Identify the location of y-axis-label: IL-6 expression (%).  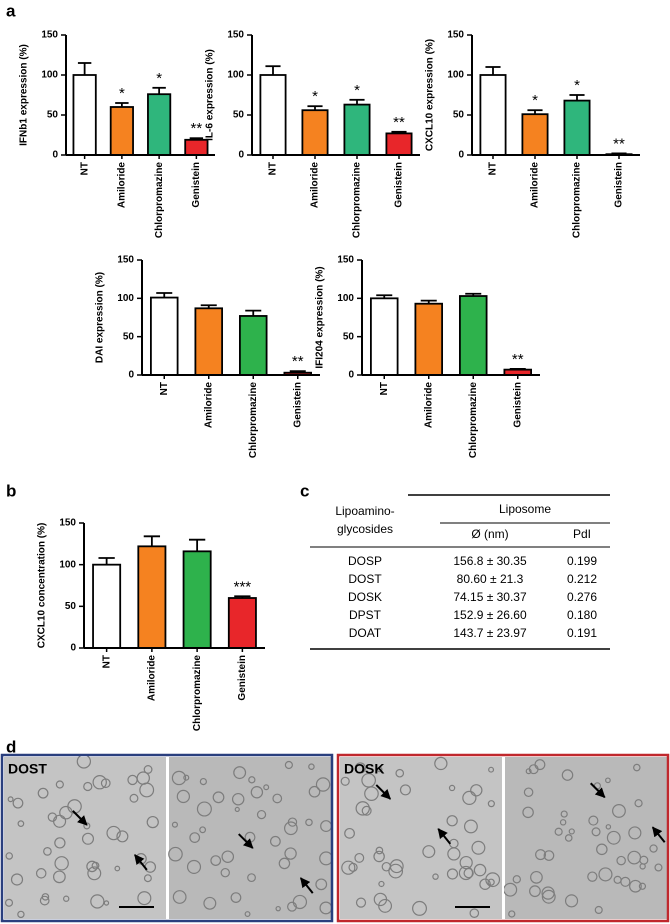
(210, 95).